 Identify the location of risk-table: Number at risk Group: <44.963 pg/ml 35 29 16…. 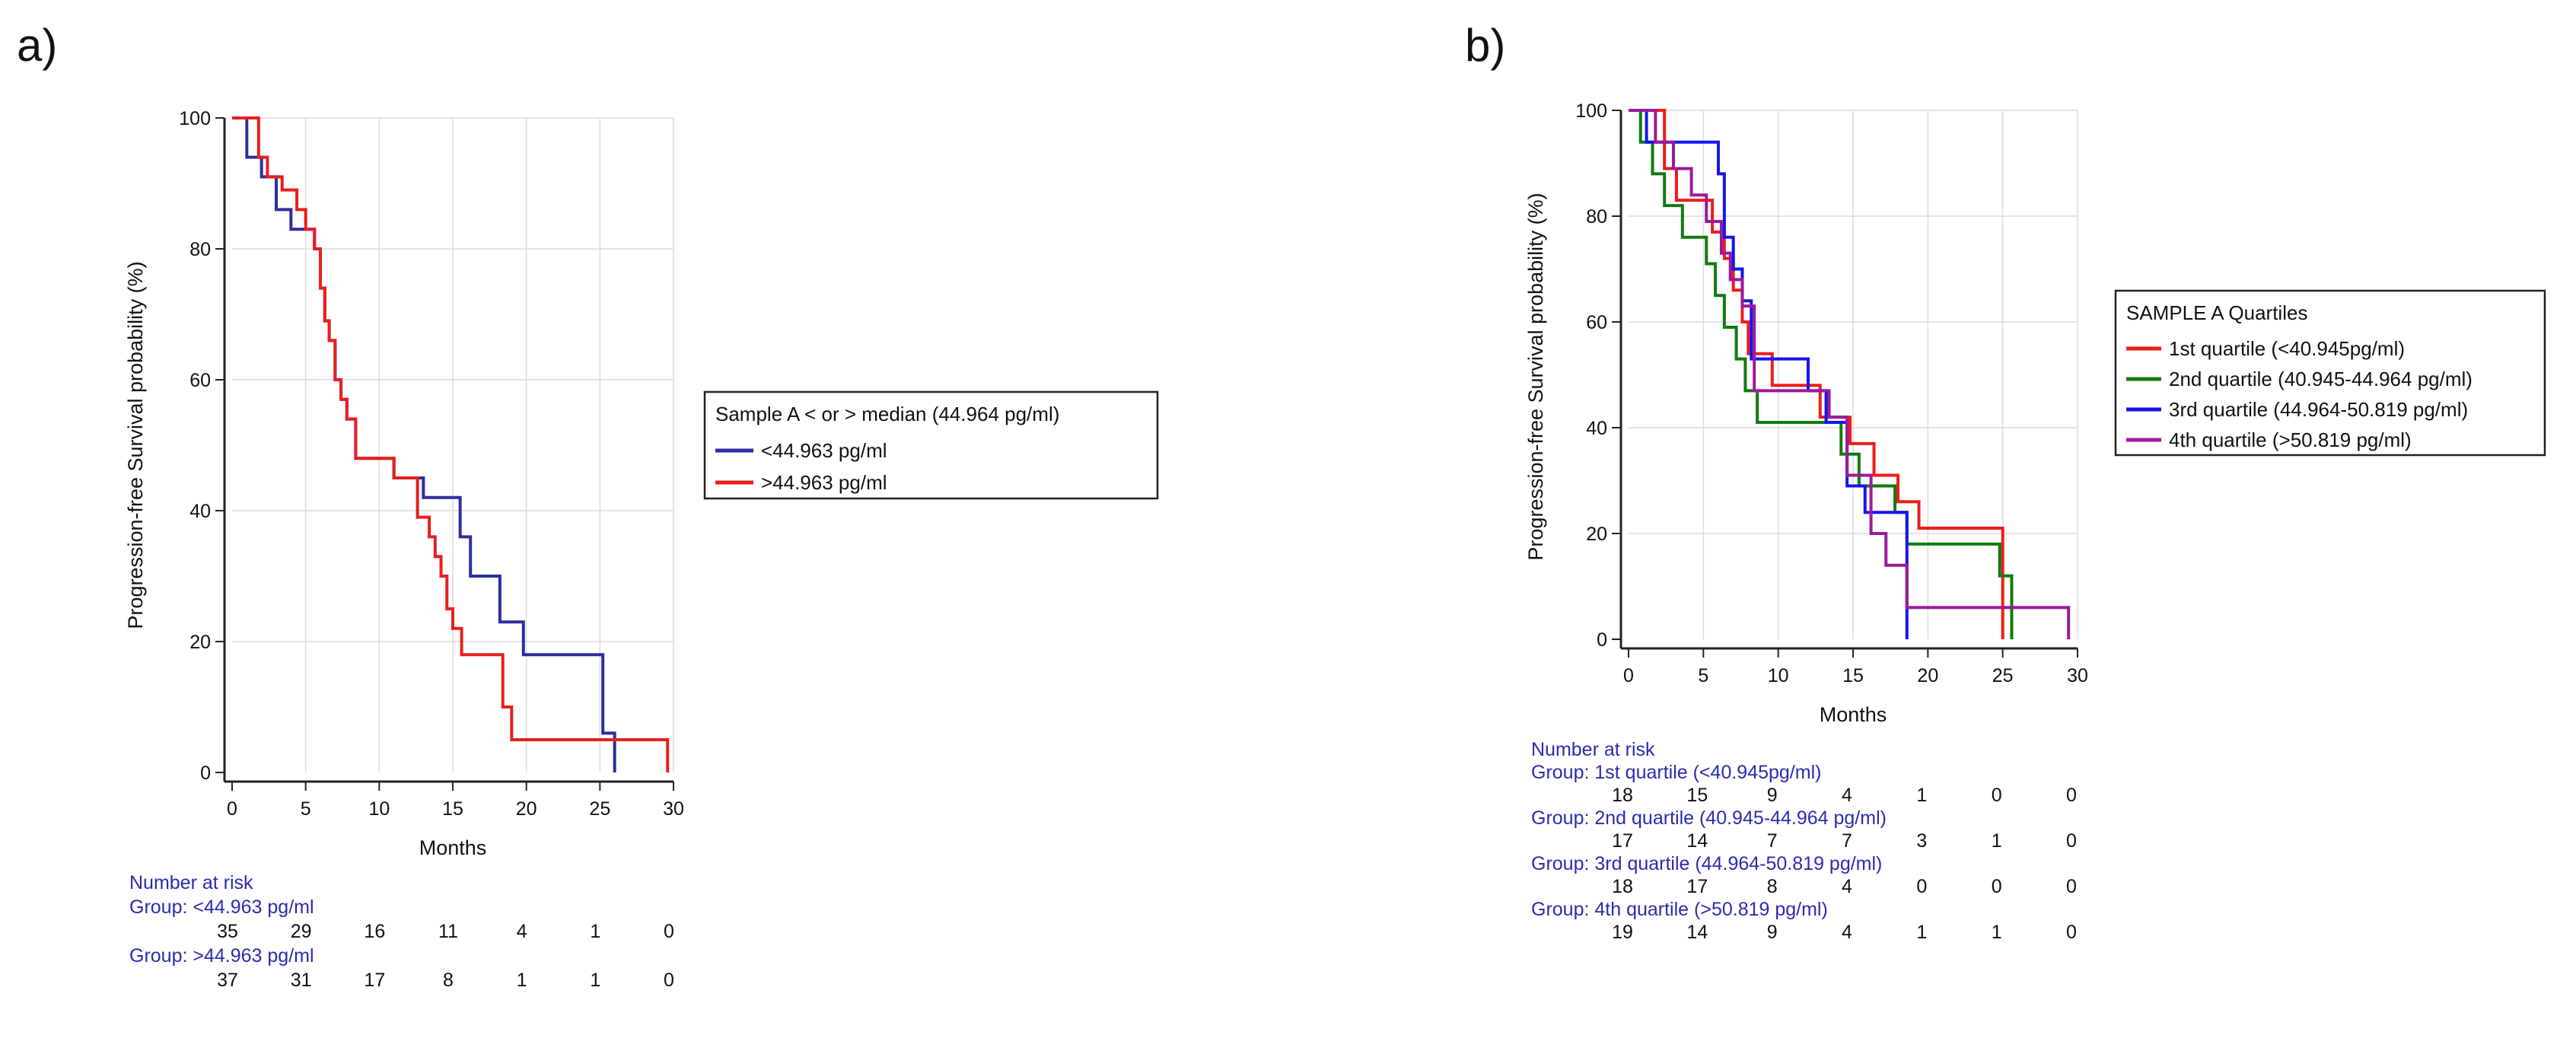
(401, 931).